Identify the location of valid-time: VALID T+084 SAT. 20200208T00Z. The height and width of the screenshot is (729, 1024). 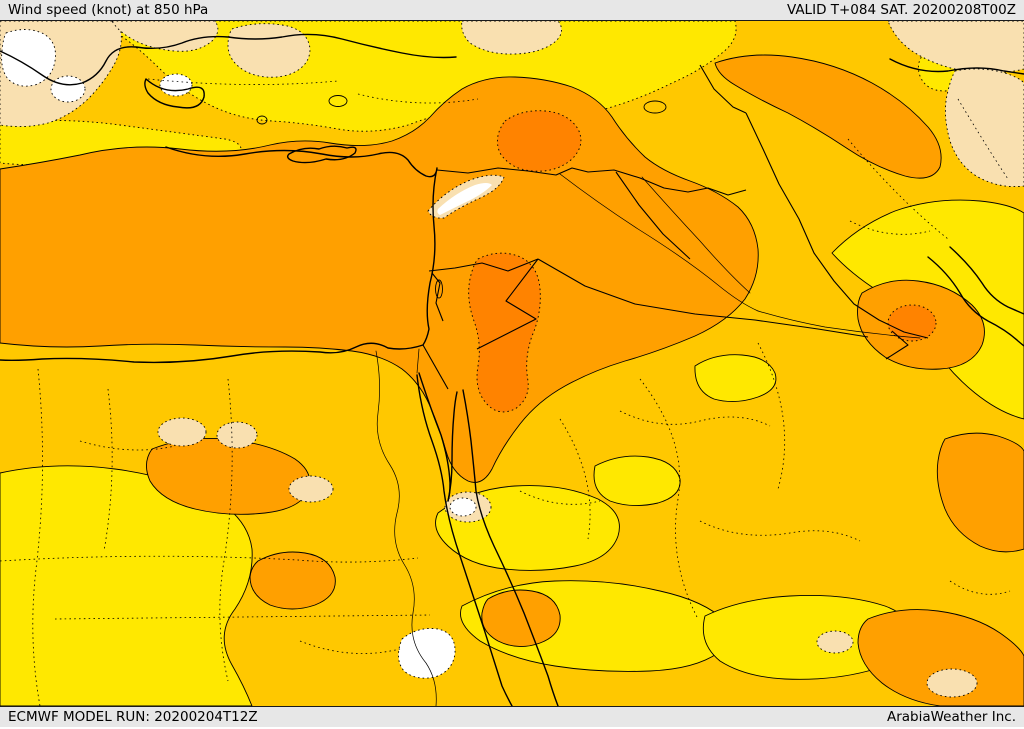
(901, 10).